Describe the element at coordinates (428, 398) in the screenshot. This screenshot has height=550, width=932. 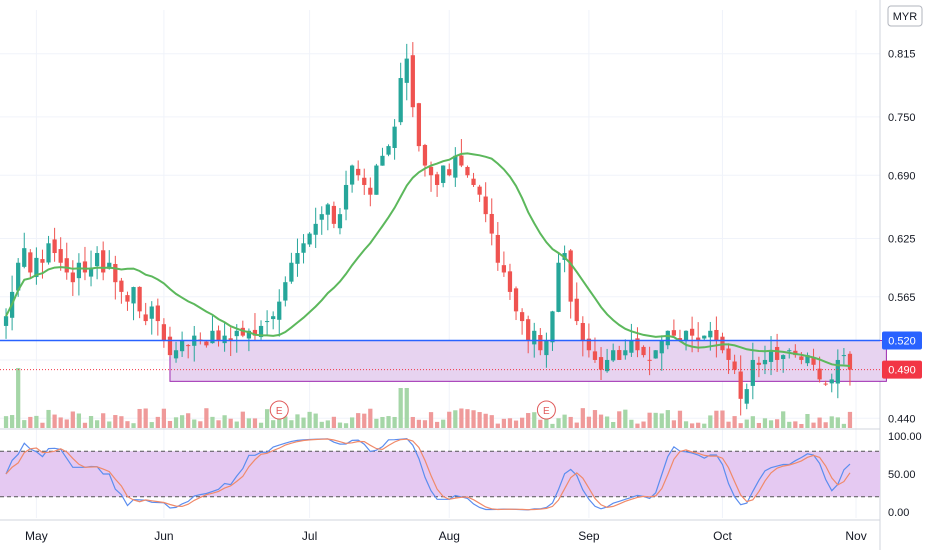
I see `volume-bars` at that location.